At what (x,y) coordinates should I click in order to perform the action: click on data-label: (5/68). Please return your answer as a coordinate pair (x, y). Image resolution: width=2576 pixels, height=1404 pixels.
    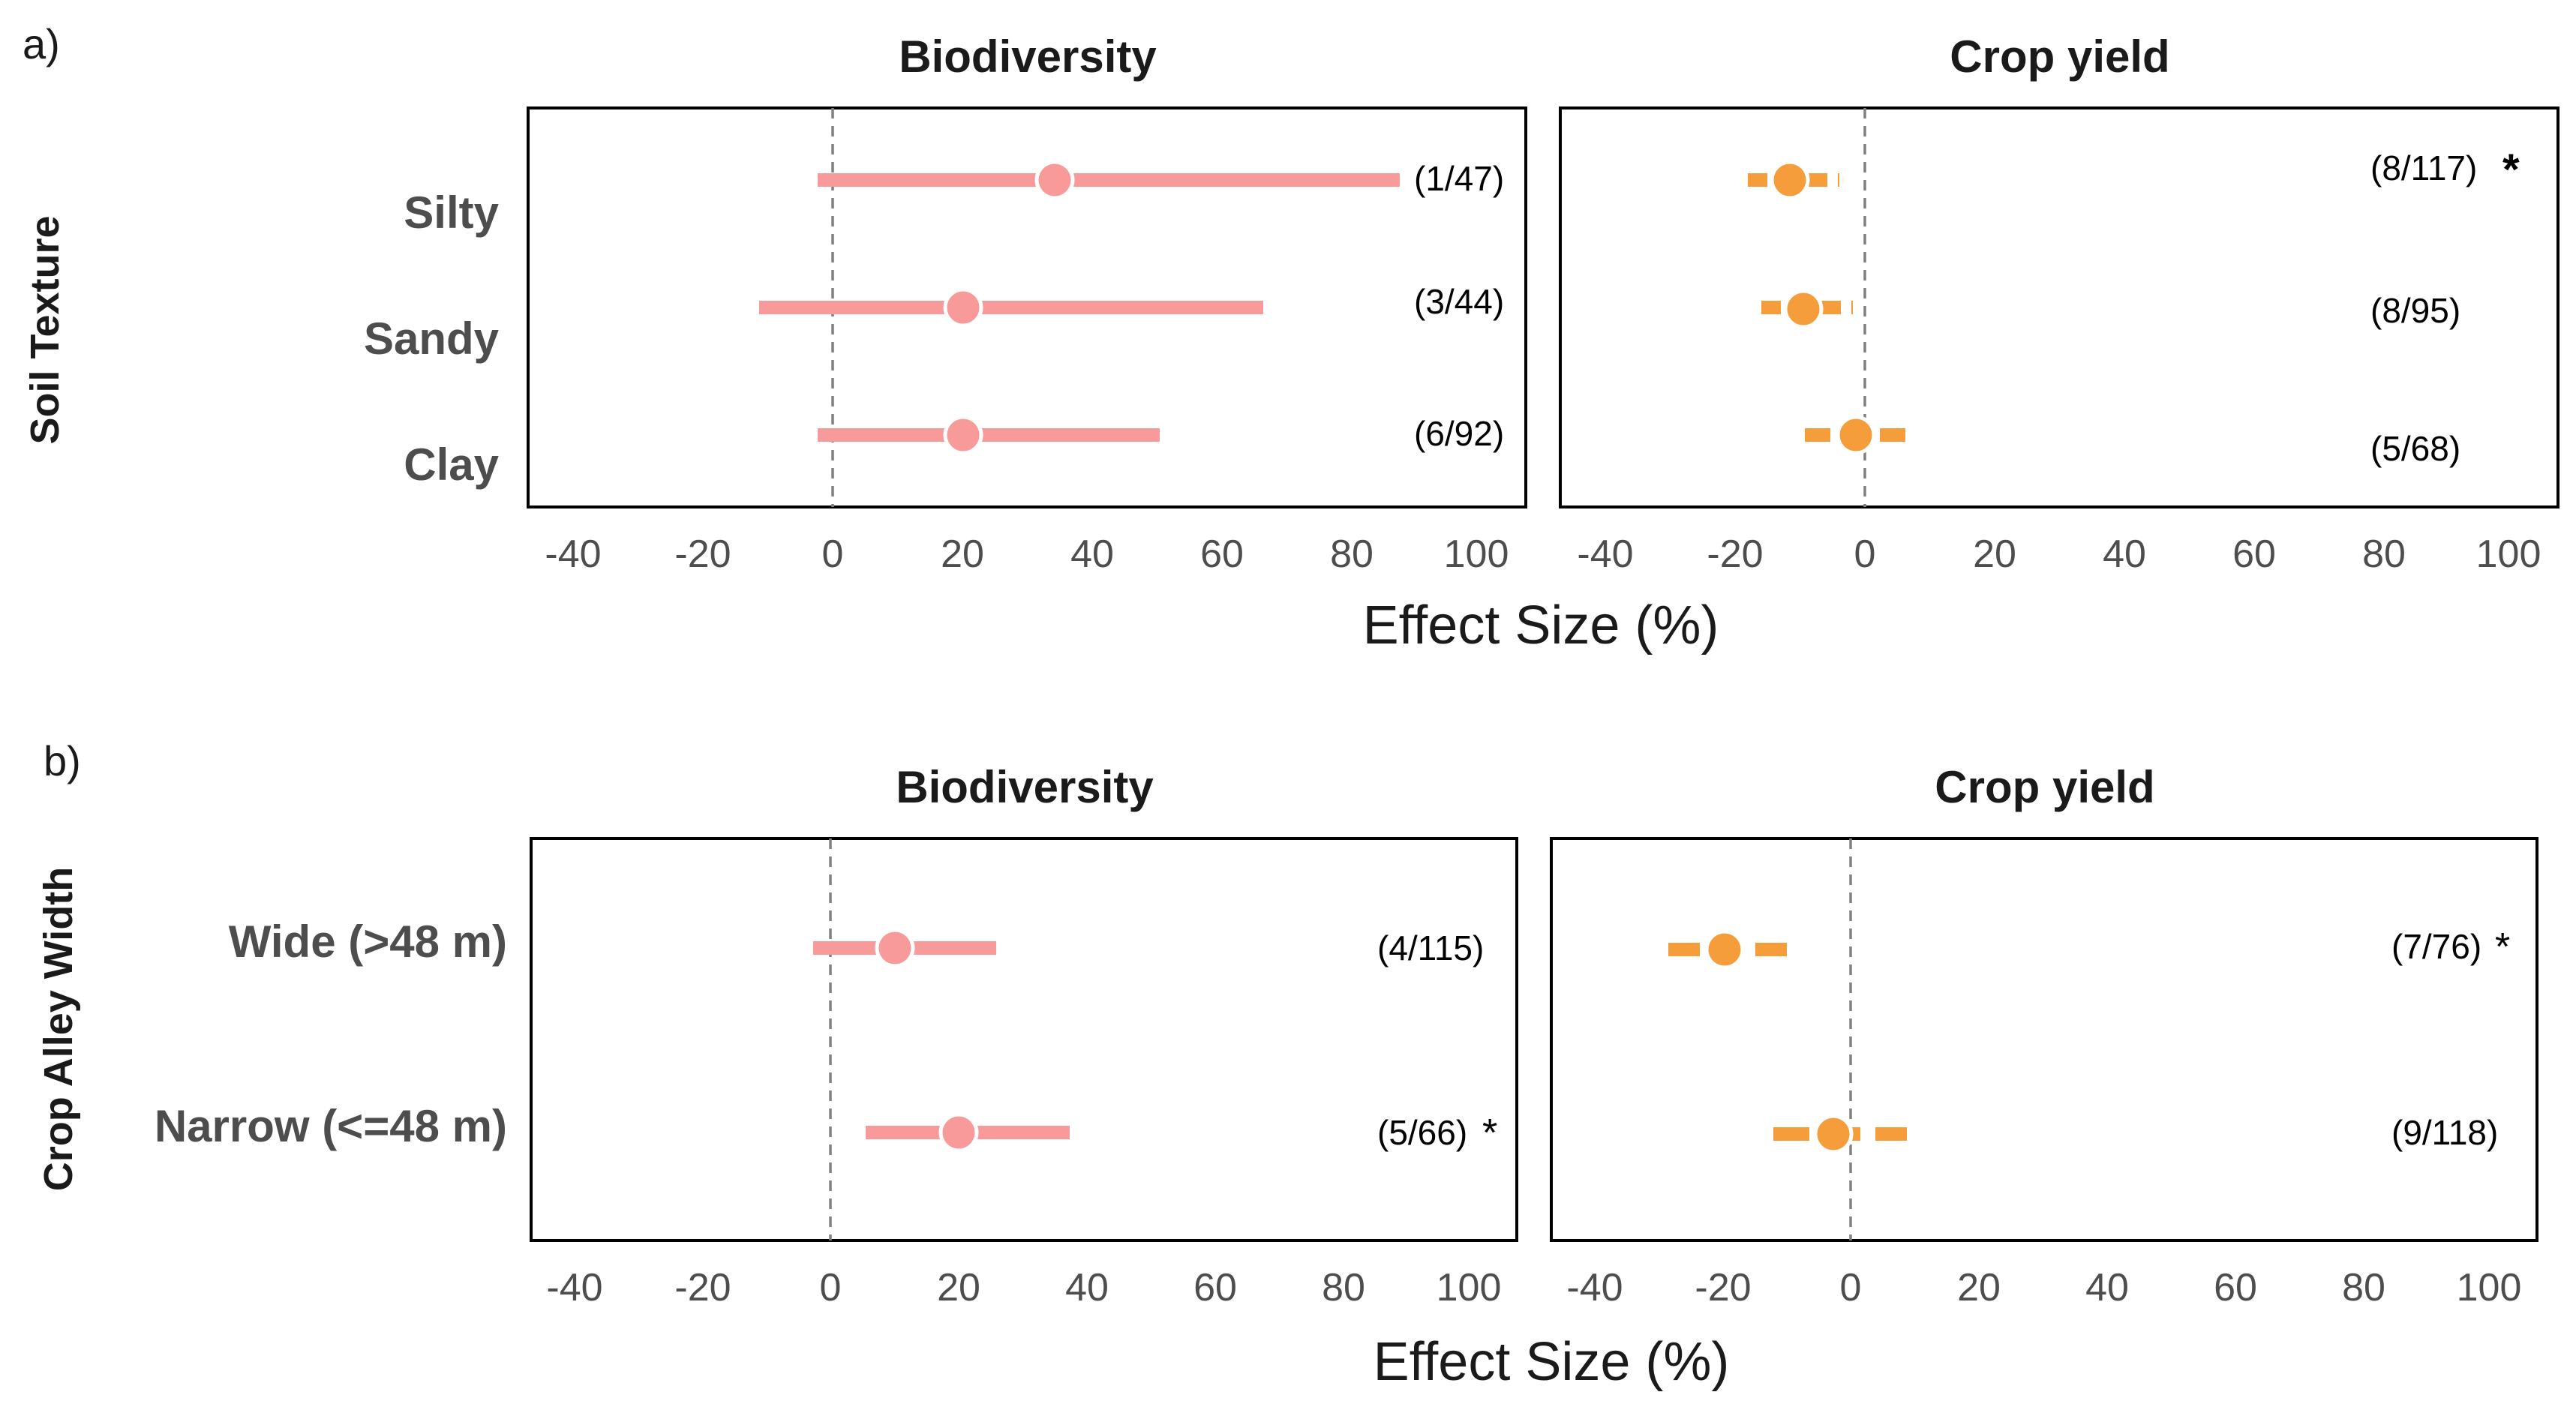
    Looking at the image, I should click on (2415, 448).